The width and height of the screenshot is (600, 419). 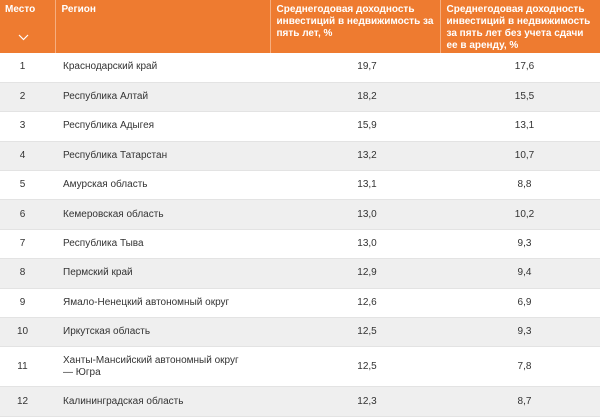 I want to click on cell-yield-no-rent: 10,7, so click(x=520, y=156).